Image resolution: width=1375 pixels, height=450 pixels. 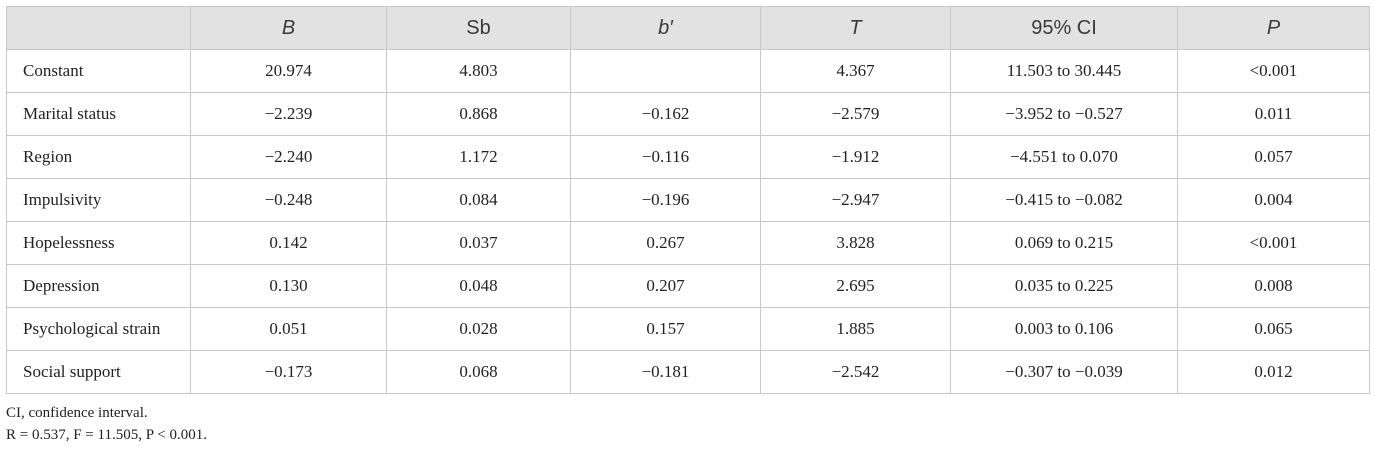 What do you see at coordinates (1273, 28) in the screenshot?
I see `header-cell-p: P` at bounding box center [1273, 28].